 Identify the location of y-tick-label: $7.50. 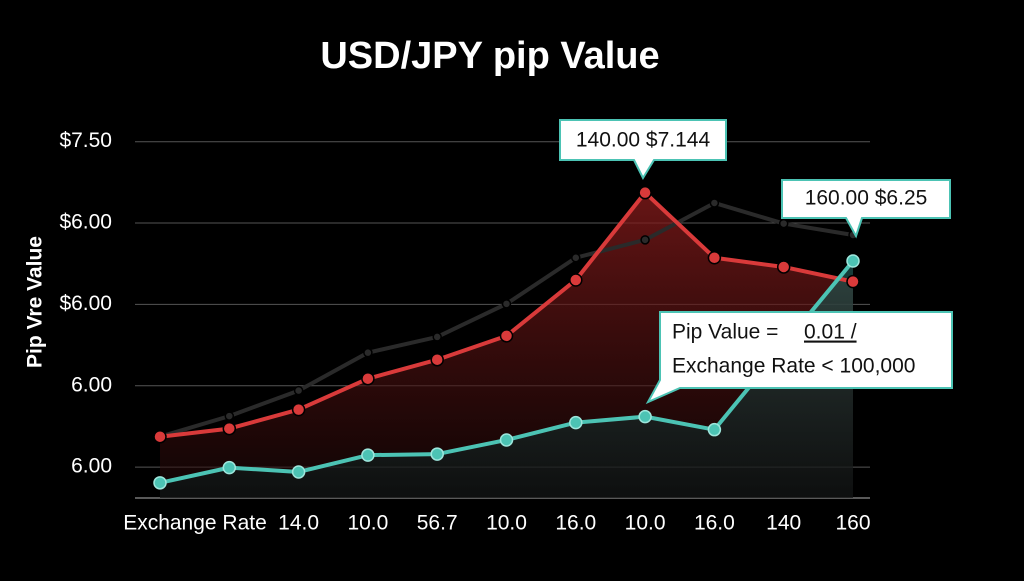
(85, 140).